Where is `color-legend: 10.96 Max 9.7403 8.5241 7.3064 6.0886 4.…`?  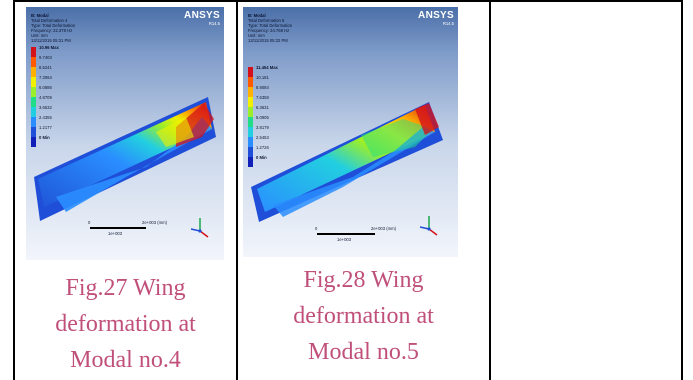 color-legend: 10.96 Max 9.7403 8.5241 7.3064 6.0886 4.… is located at coordinates (51, 96).